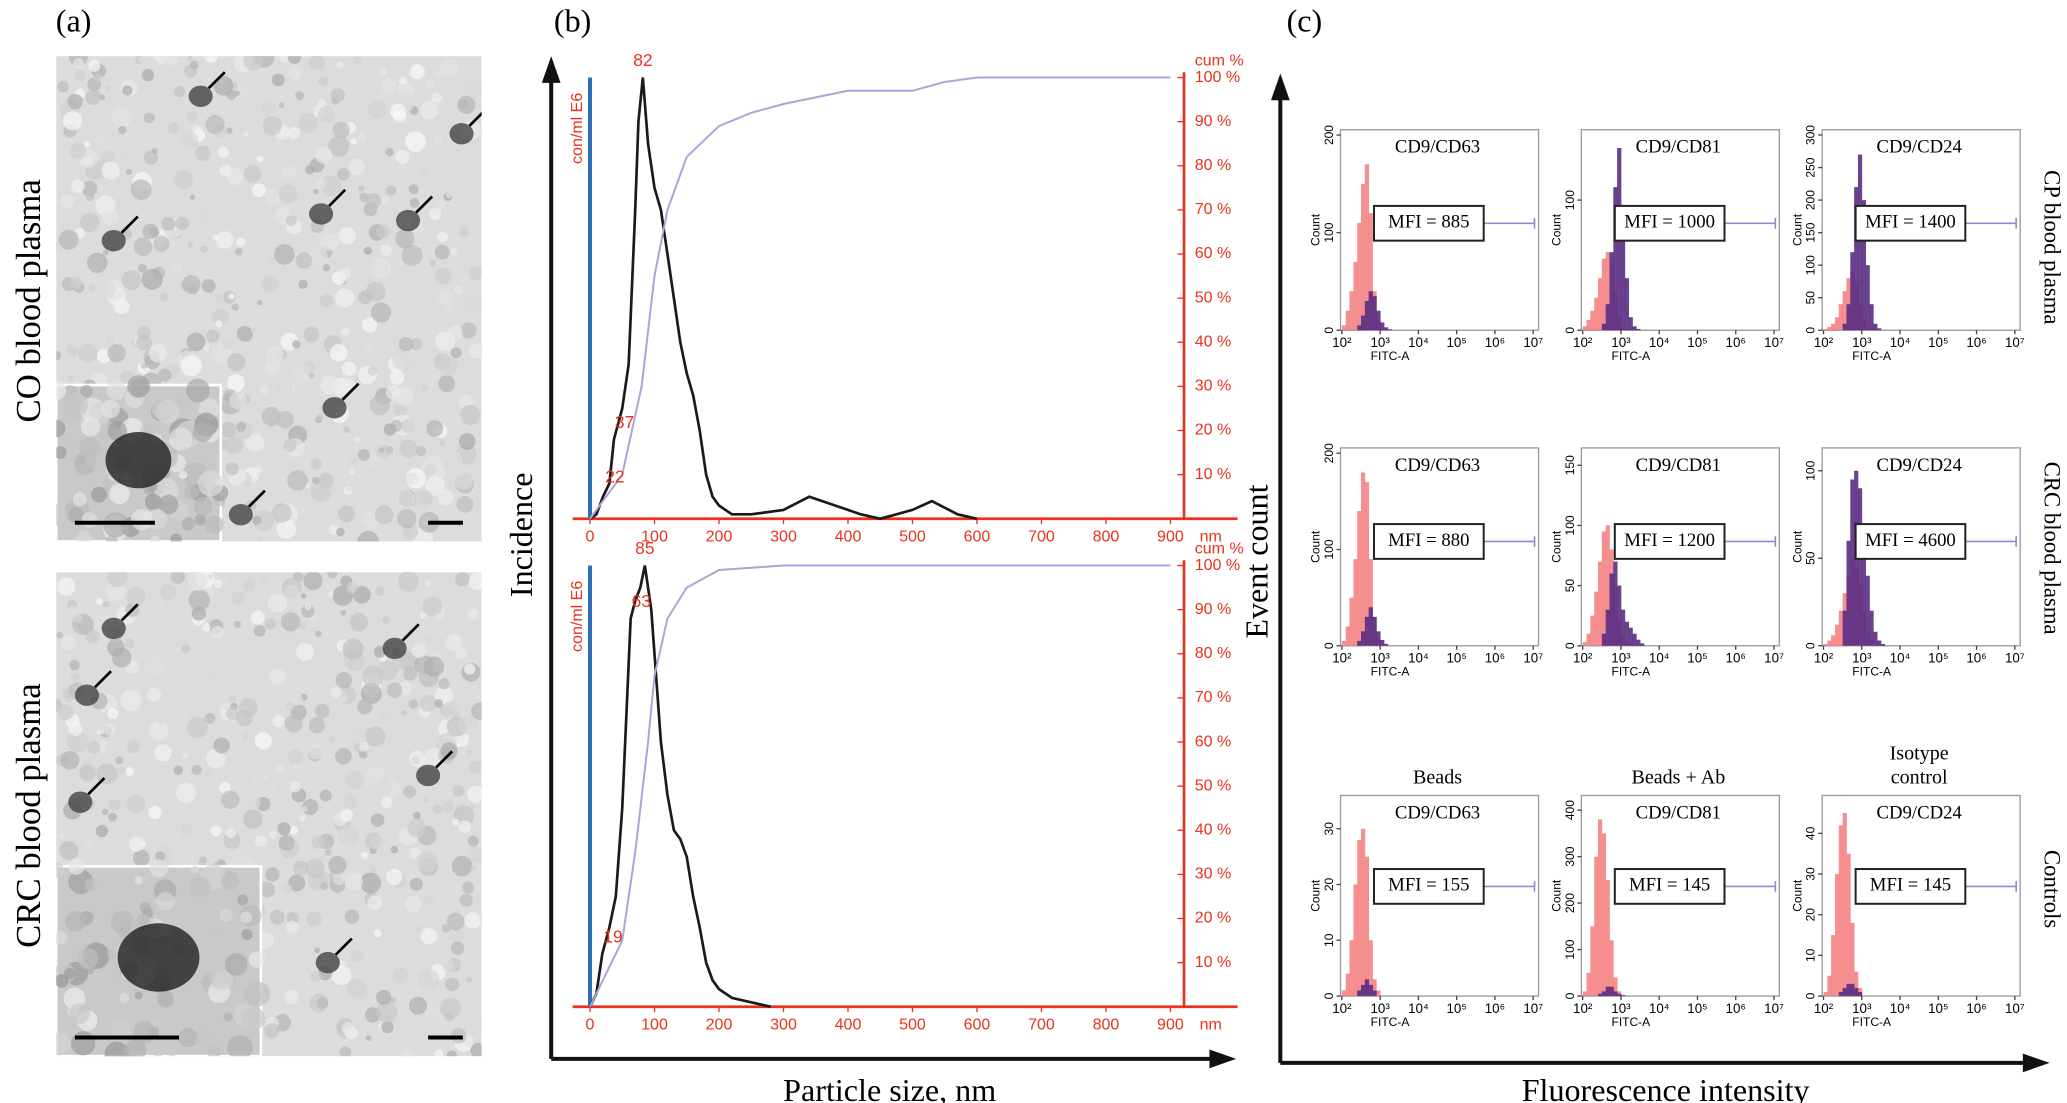 The width and height of the screenshot is (2067, 1103). I want to click on panel-label: (b), so click(572, 20).